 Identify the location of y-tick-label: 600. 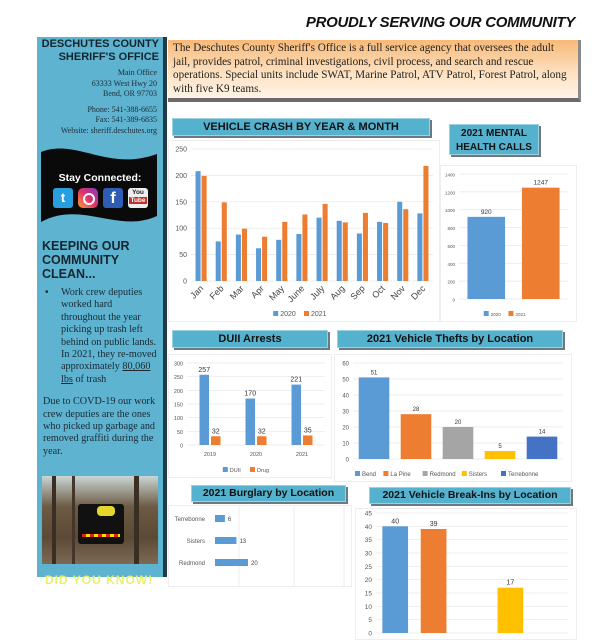
(451, 246).